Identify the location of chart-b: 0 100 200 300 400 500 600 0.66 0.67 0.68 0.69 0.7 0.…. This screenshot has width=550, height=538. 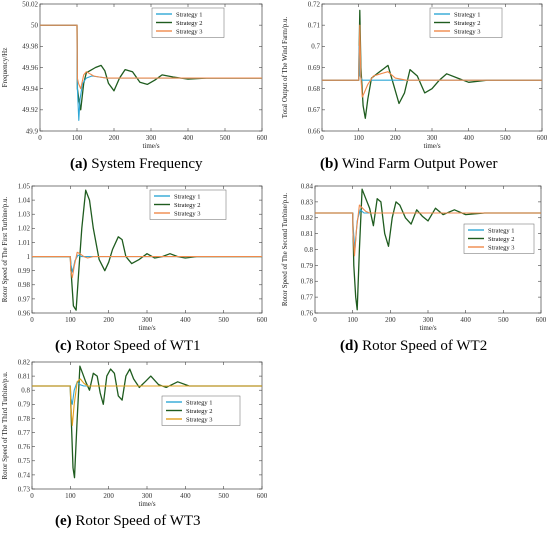
(414, 75).